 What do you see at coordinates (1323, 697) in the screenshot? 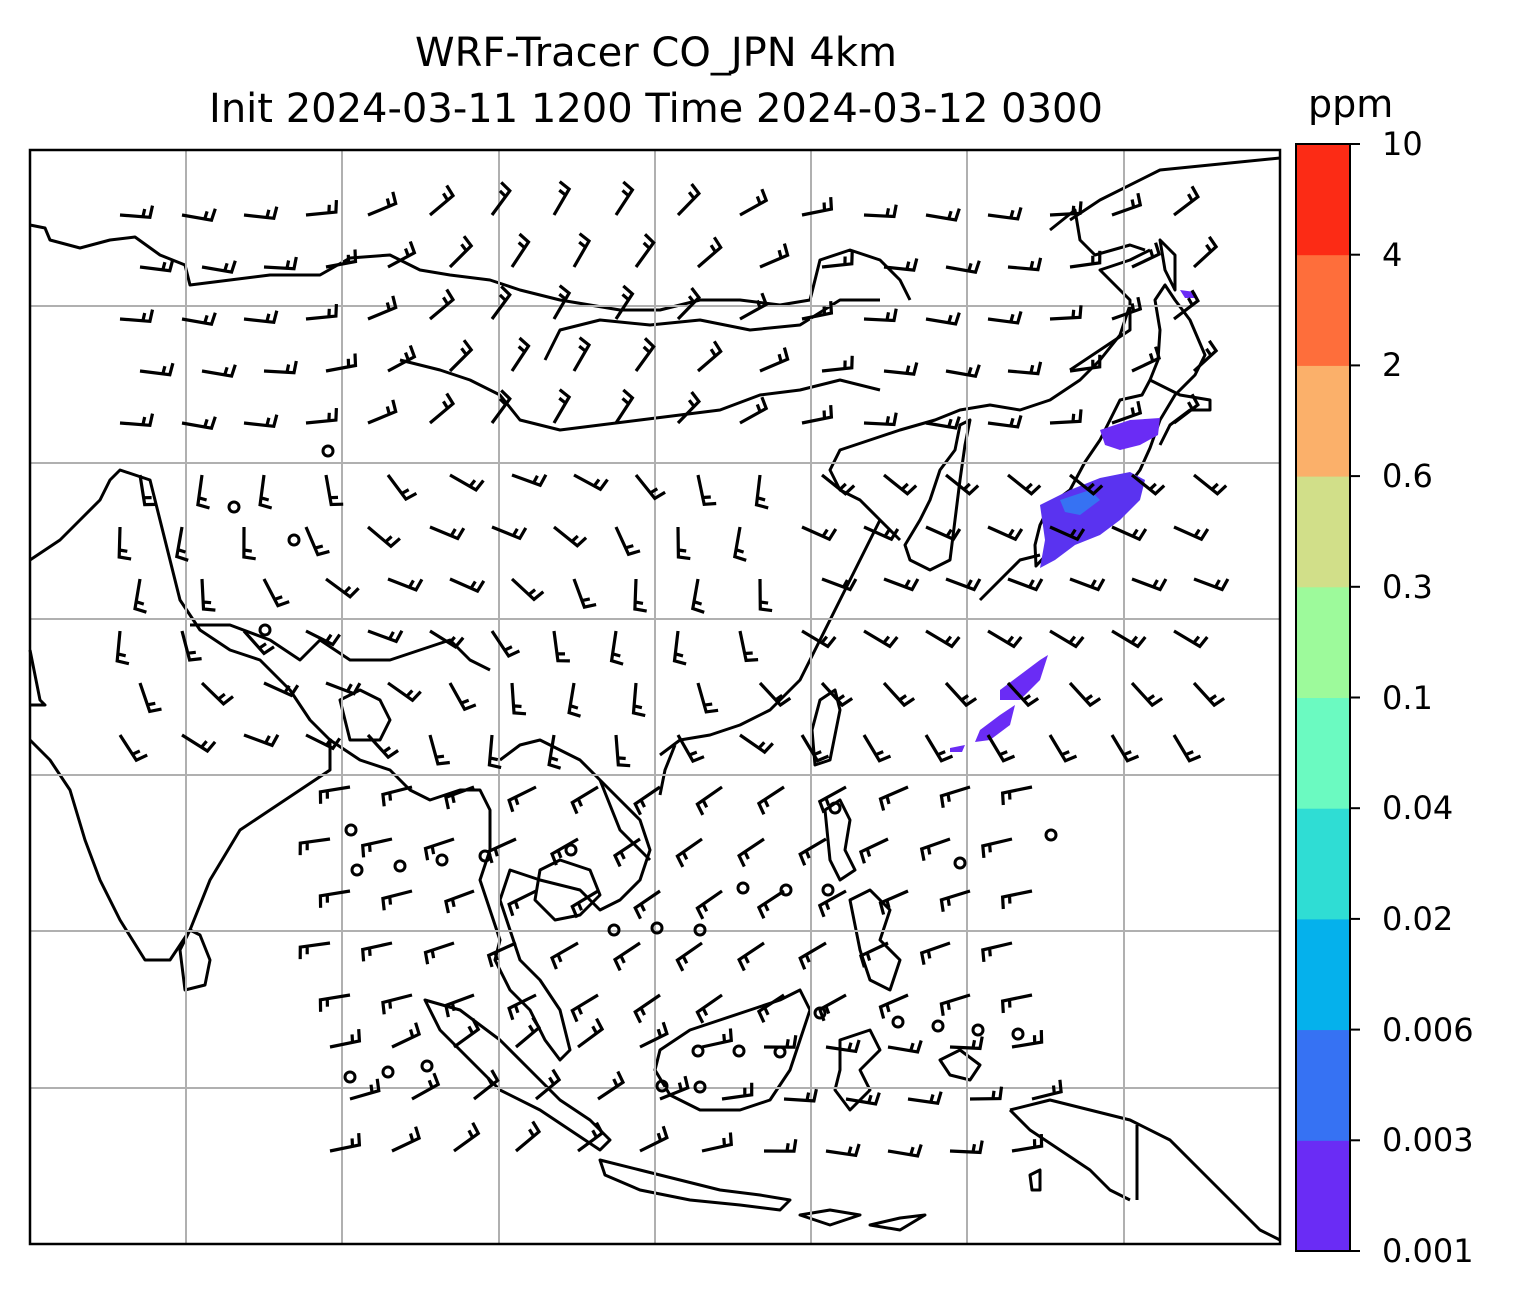
I see `colorbar-border` at bounding box center [1323, 697].